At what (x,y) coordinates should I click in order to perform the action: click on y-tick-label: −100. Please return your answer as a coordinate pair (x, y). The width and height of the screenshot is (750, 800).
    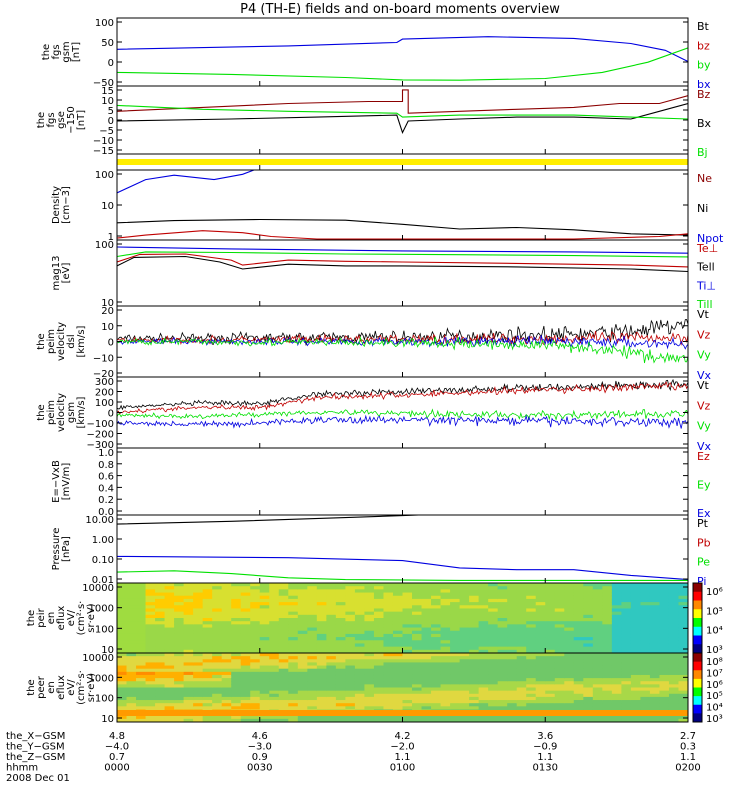
    Looking at the image, I should click on (100, 424).